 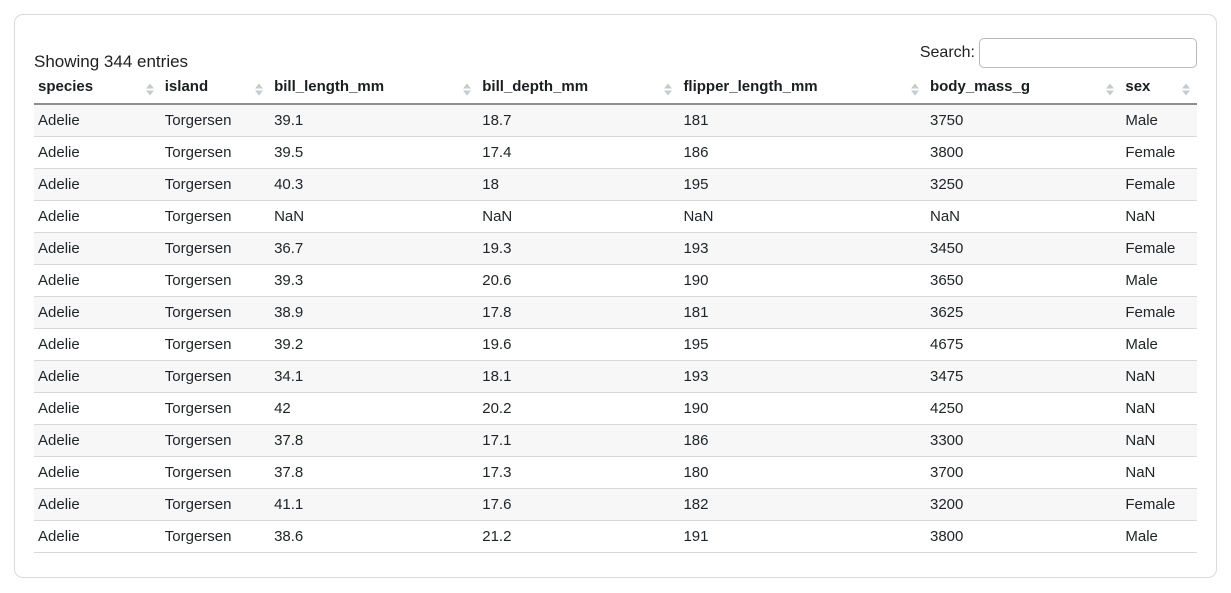 I want to click on column-header-body_mass_g: body_mass_g, so click(x=1023, y=90).